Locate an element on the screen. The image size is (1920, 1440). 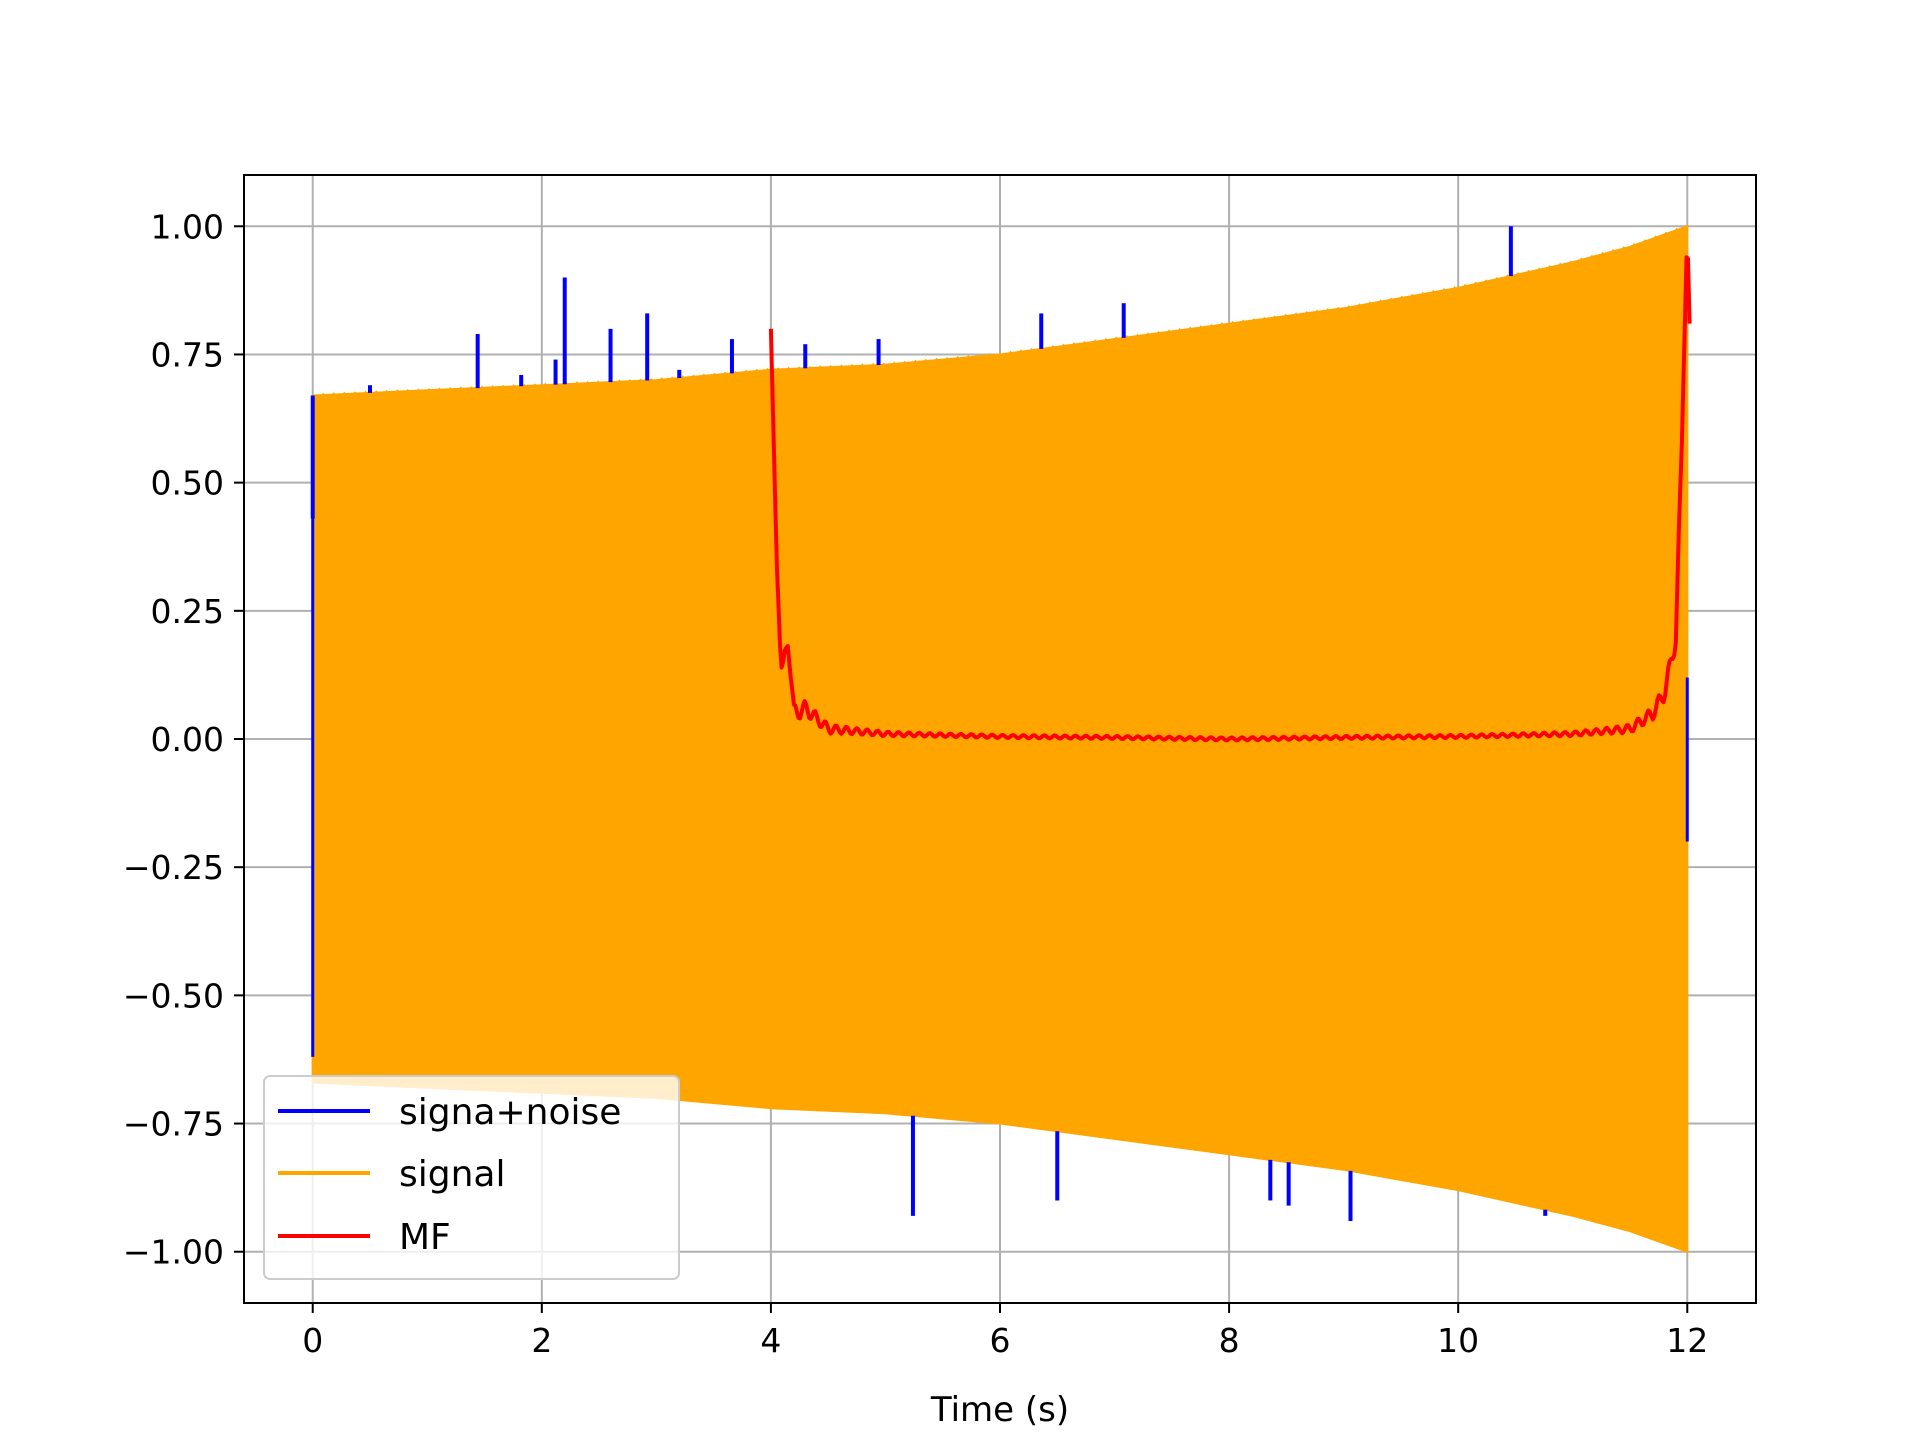
x-tick-label: 0 is located at coordinates (312, 1340).